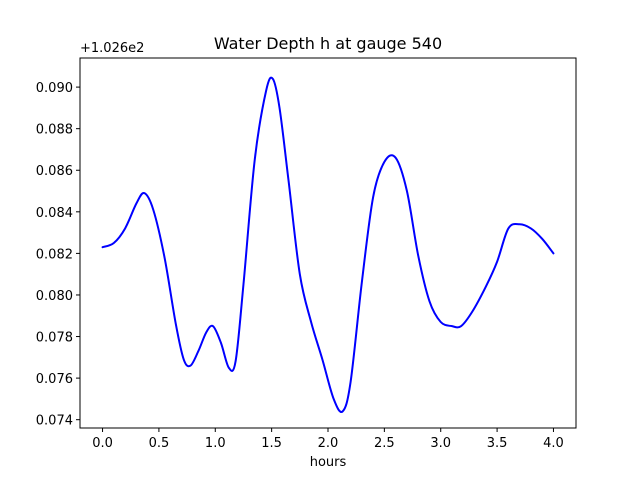  I want to click on x-tick-label: 3.5, so click(497, 443).